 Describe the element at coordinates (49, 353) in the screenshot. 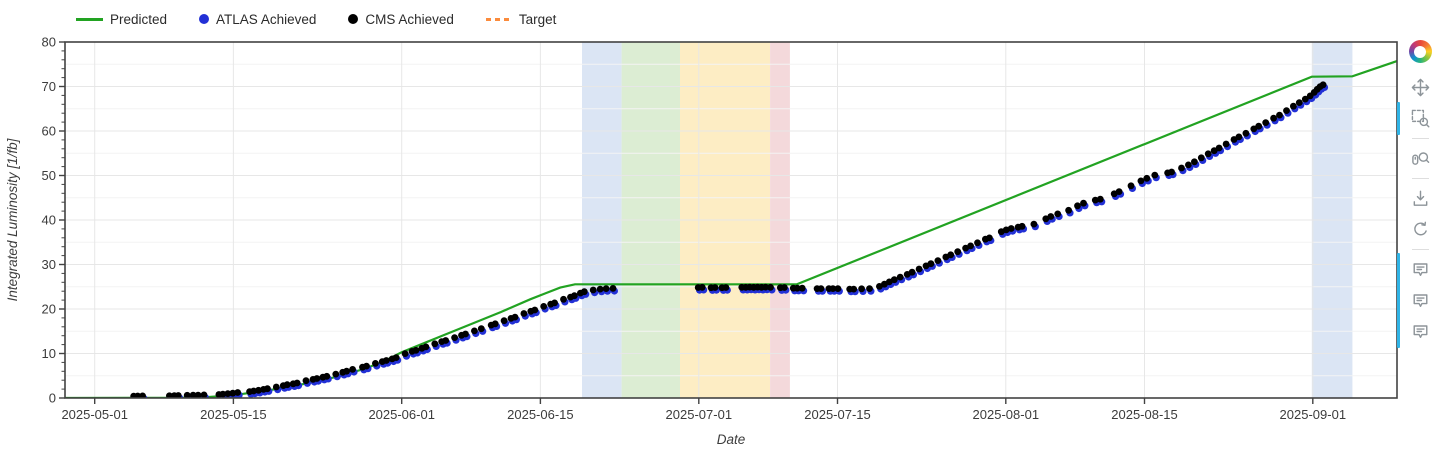

I see `y-tick-label: 10` at that location.